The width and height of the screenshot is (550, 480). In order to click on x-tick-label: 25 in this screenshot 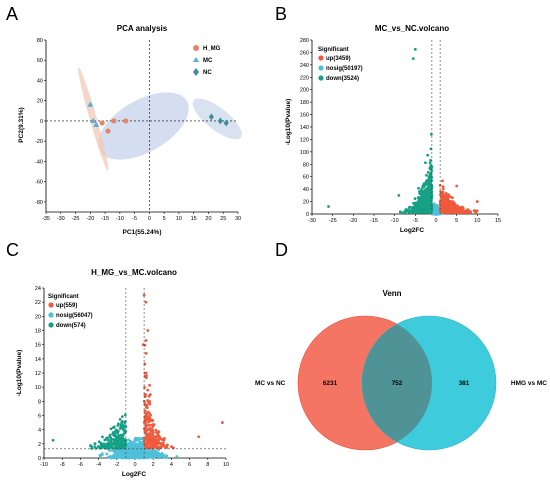, I will do `click(223, 219)`.